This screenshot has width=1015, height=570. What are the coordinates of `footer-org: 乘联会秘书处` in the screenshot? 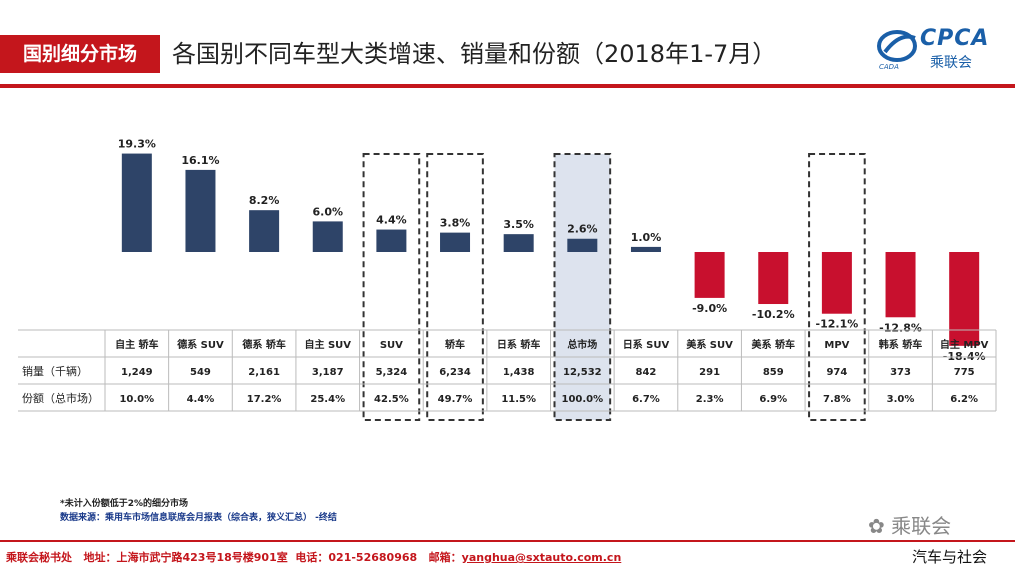 It's located at (39, 557).